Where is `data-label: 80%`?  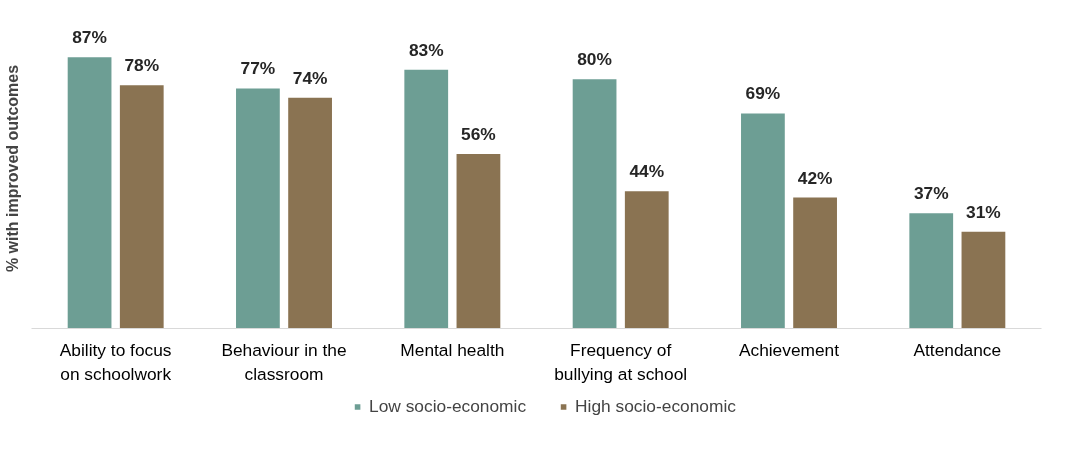
data-label: 80% is located at coordinates (594, 59).